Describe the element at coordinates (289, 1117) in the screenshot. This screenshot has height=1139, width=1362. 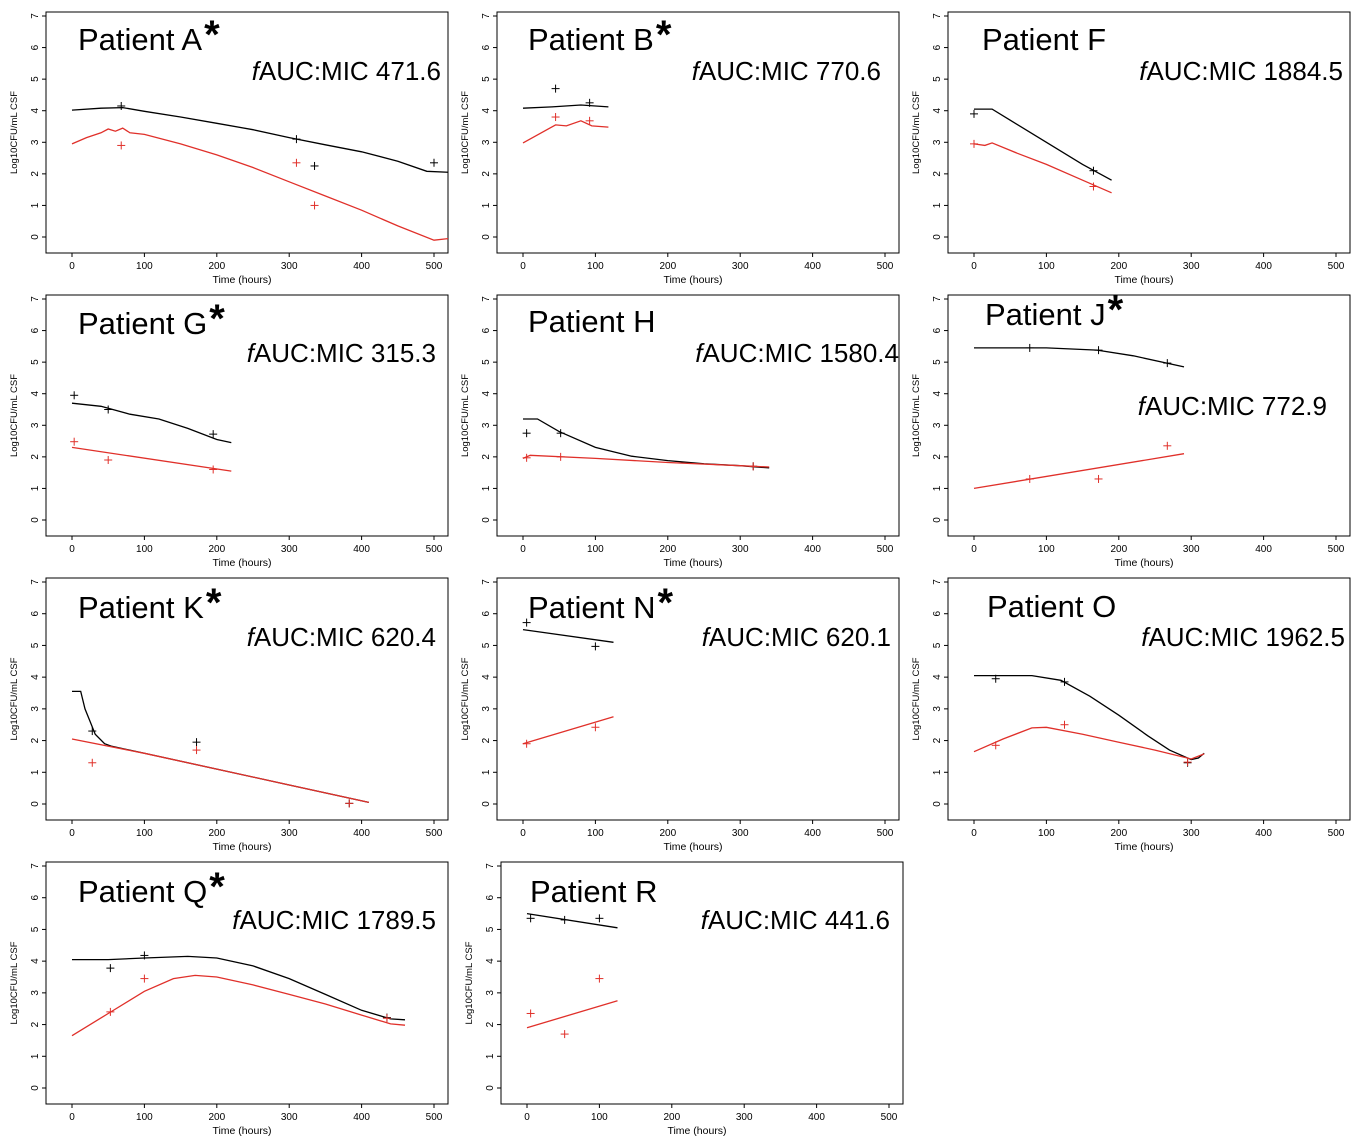
I see `x-tick-label: 300` at that location.